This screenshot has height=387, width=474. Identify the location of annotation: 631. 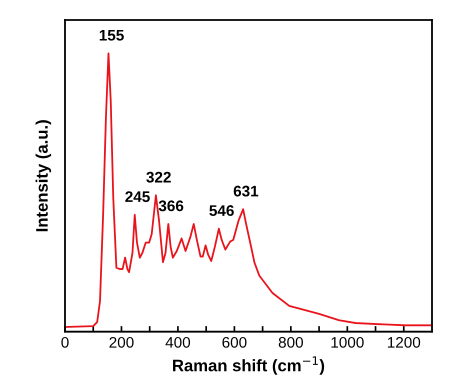
(246, 191).